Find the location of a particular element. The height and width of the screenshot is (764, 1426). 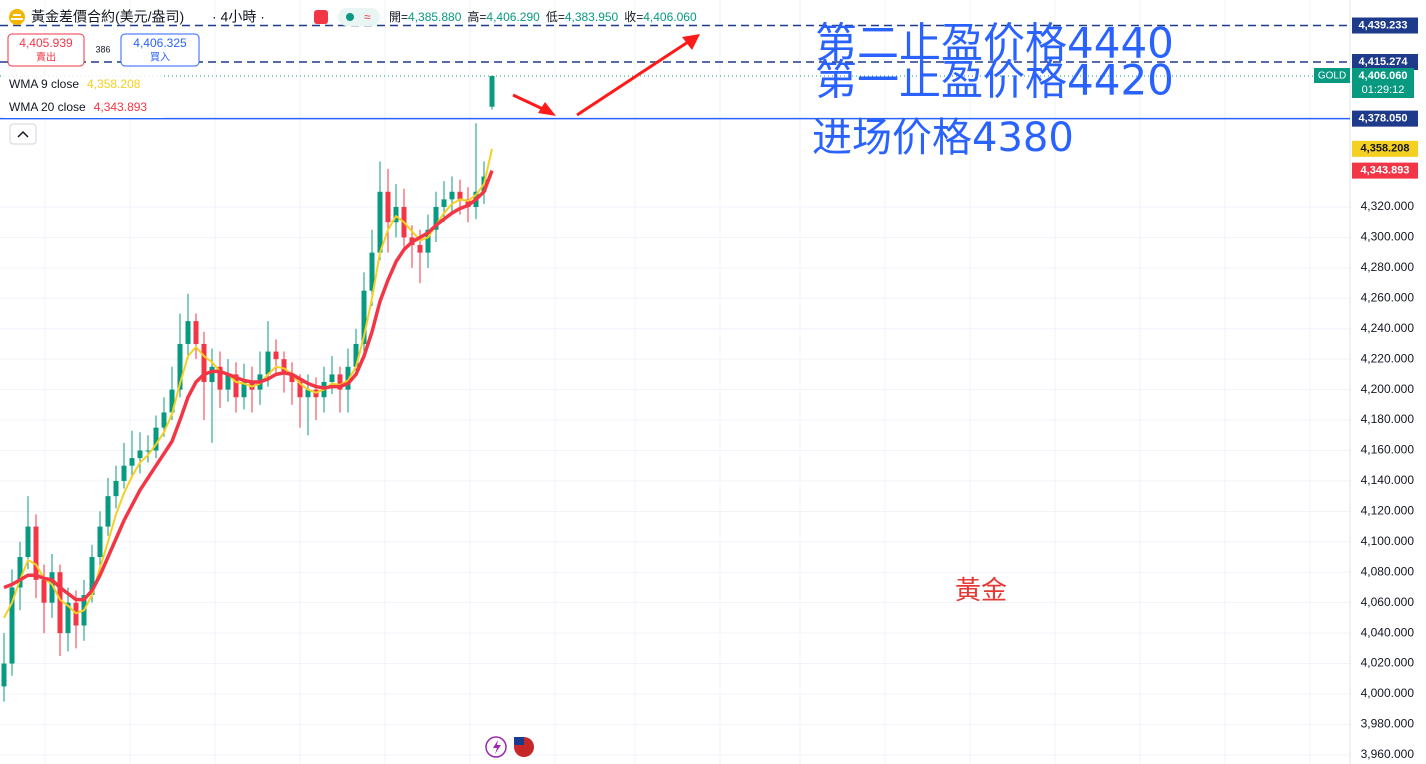

y-tick-label: 4,220.000 is located at coordinates (1388, 358).